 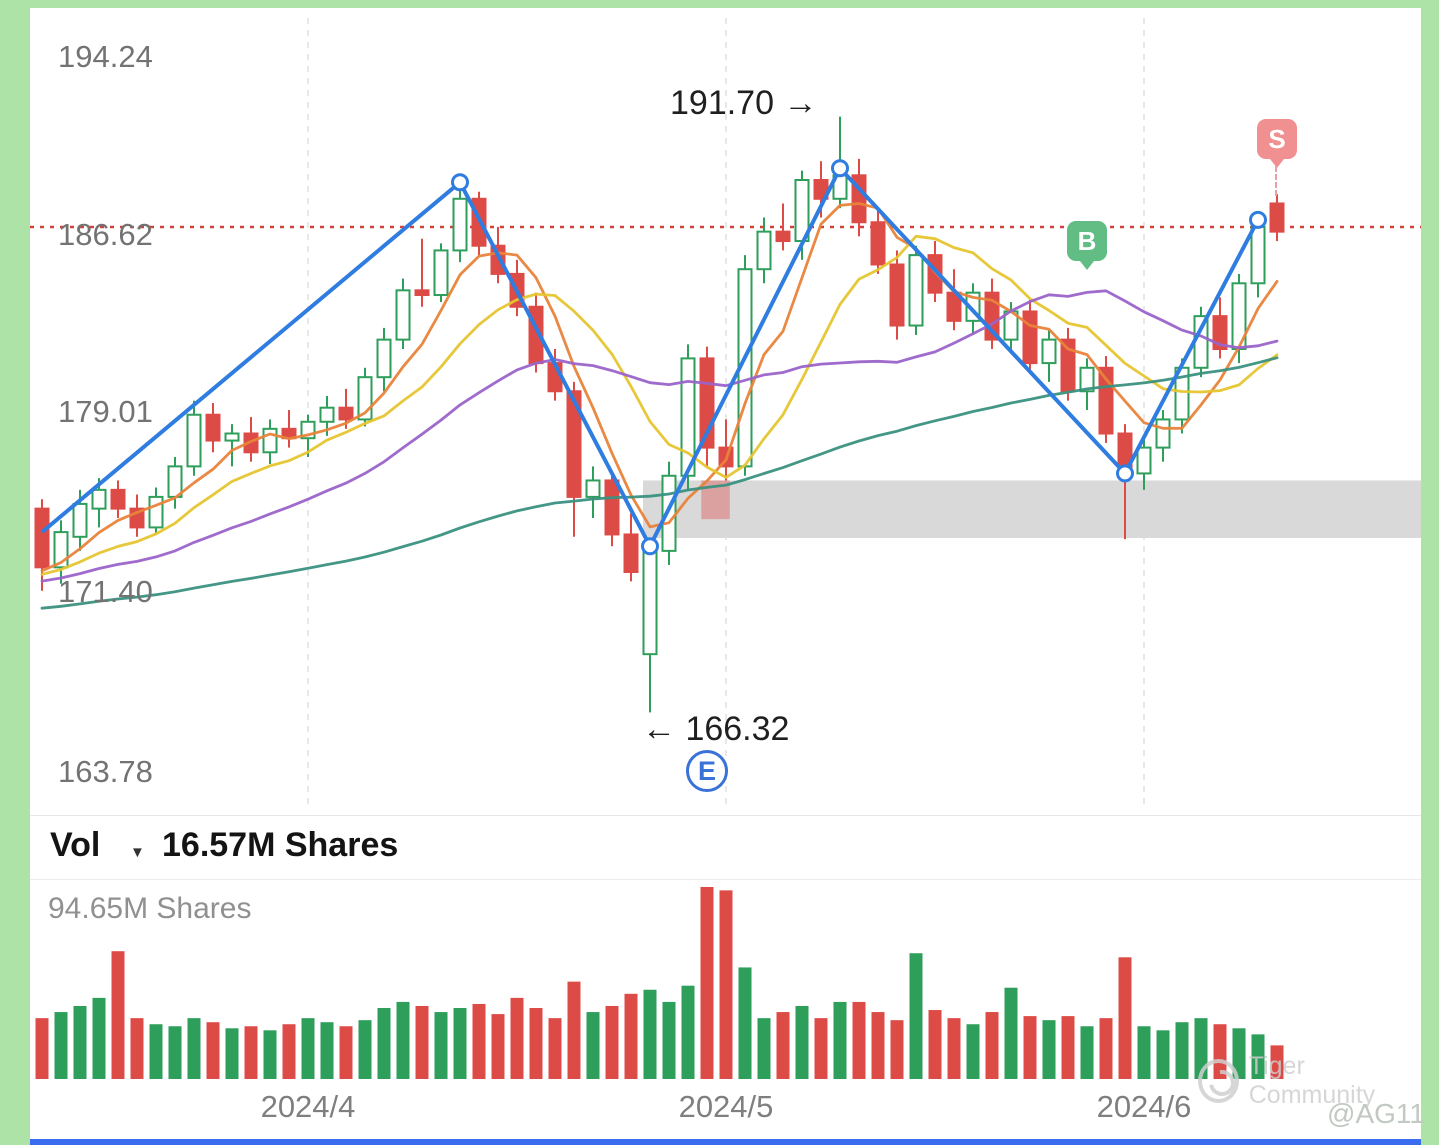 I want to click on swing-low-annotation: ← 166.32, so click(x=716, y=729).